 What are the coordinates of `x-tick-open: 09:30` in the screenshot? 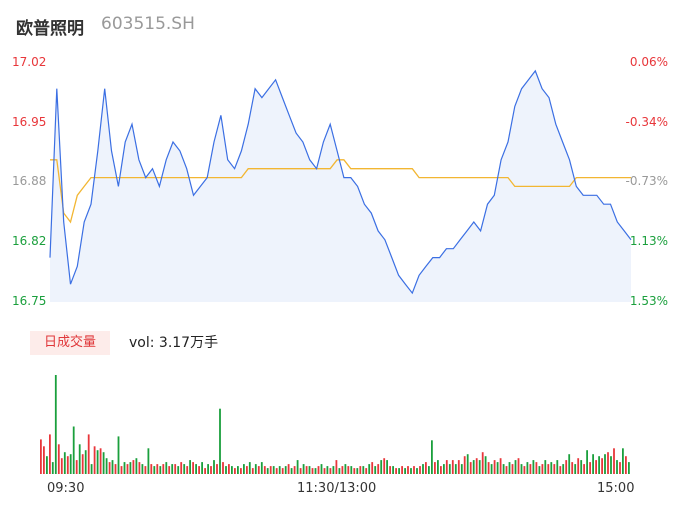 It's located at (66, 488).